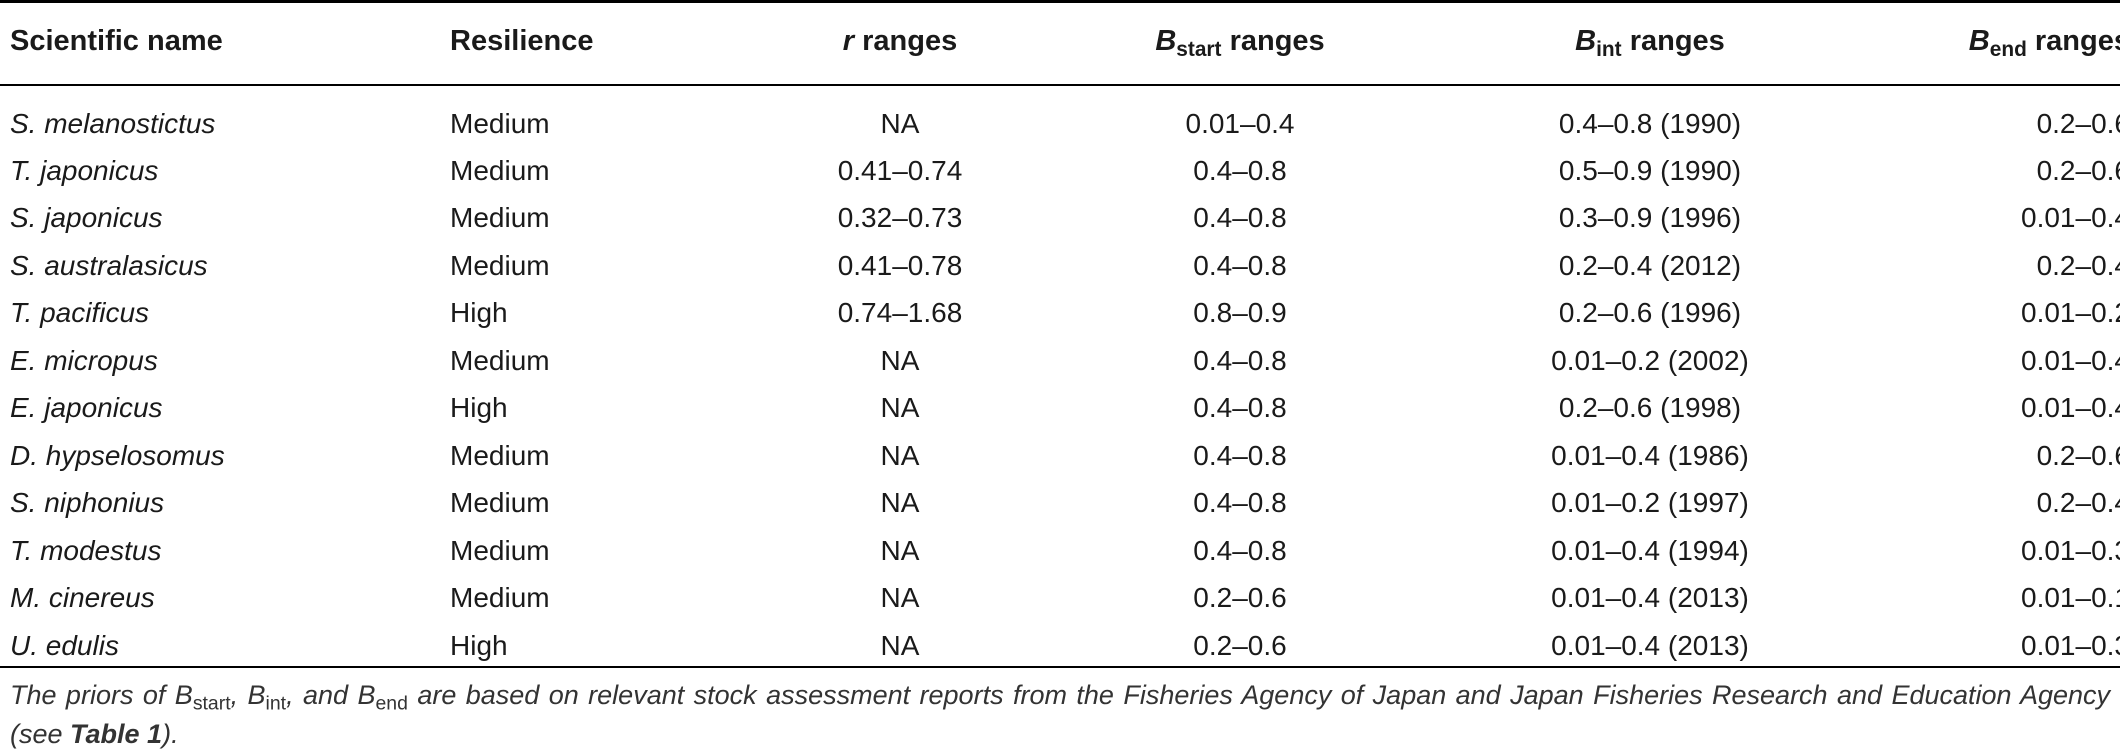  I want to click on cell-scientific-name: S. melanostictus, so click(113, 123).